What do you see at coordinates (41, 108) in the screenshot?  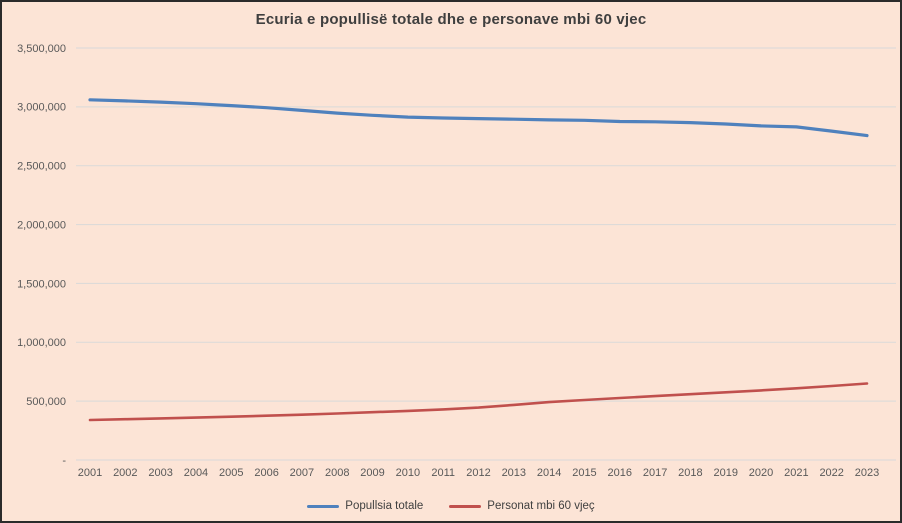 I see `y-axis-tick-label: 3,000,000` at bounding box center [41, 108].